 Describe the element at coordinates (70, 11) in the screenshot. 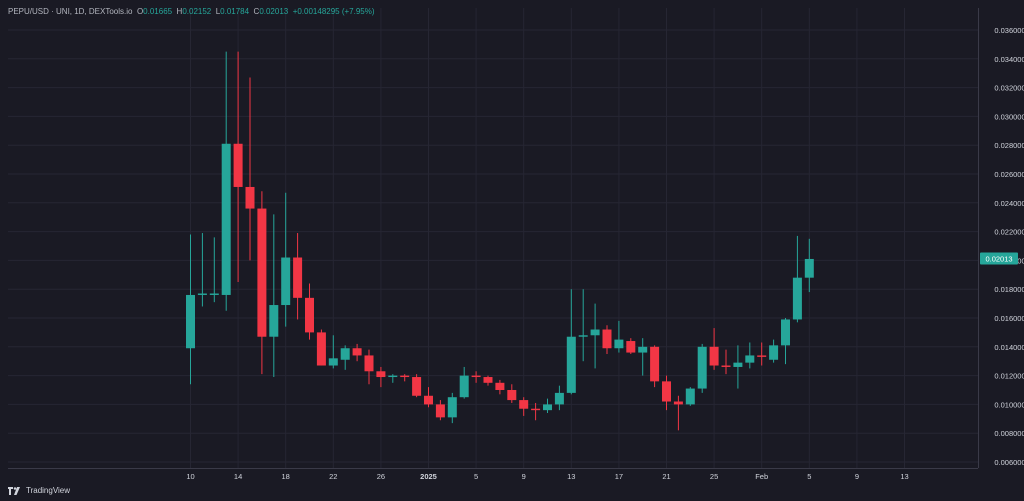

I see `symbol-label: PEPU/USD · UNI, 1D, DEXTools.io` at that location.